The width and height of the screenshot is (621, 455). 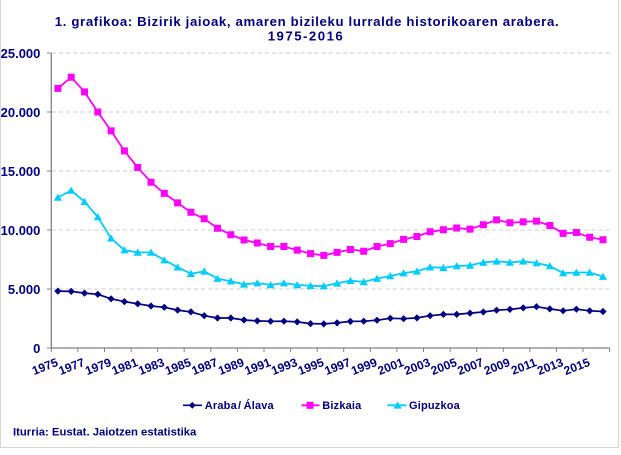 I want to click on svg-text: 15.000, so click(x=21, y=171).